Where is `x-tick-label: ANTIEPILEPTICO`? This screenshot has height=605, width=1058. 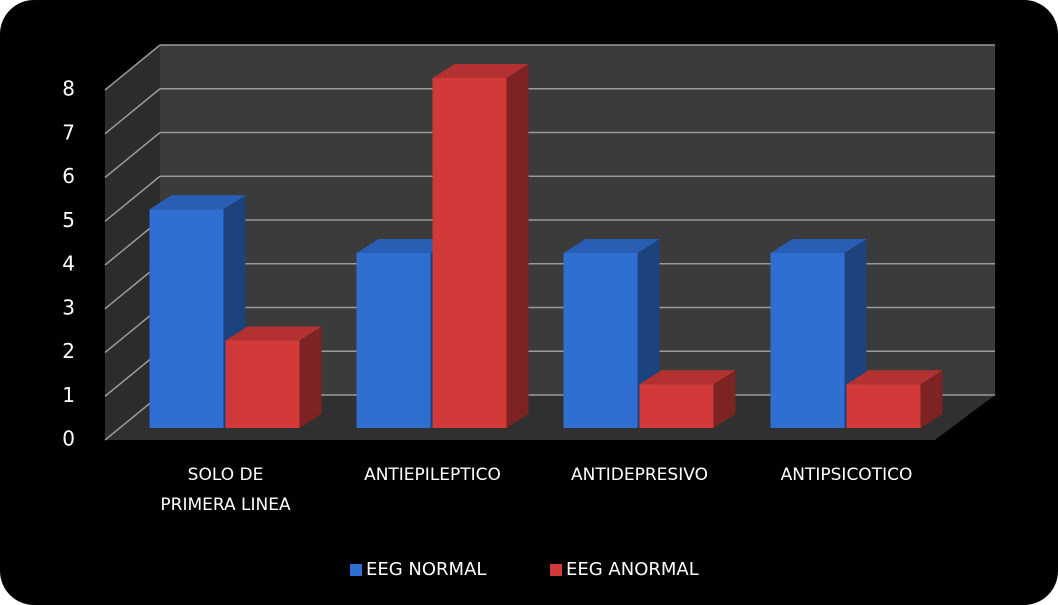
x-tick-label: ANTIEPILEPTICO is located at coordinates (432, 475).